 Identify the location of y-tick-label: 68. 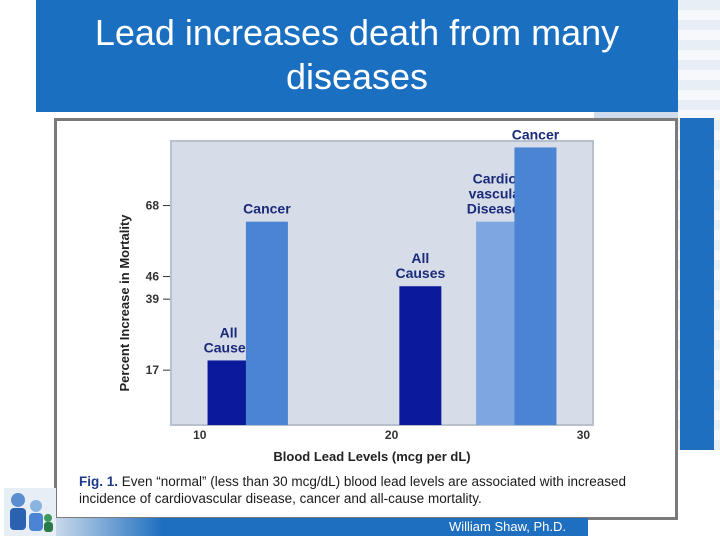
(153, 206).